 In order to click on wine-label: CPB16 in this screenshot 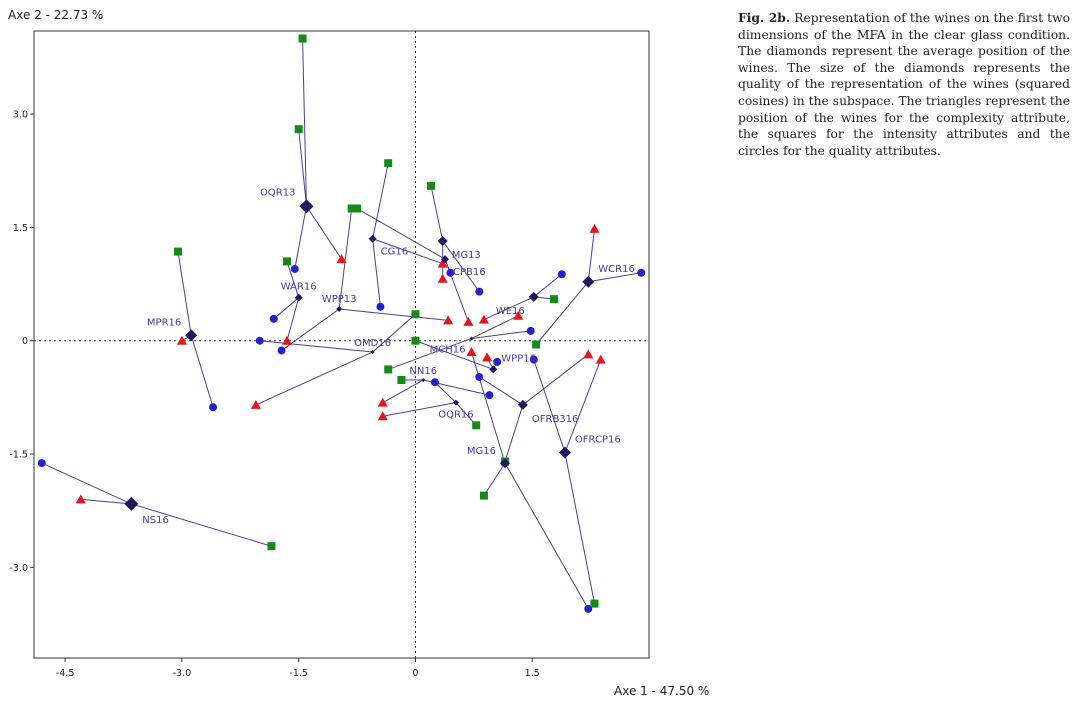, I will do `click(469, 272)`.